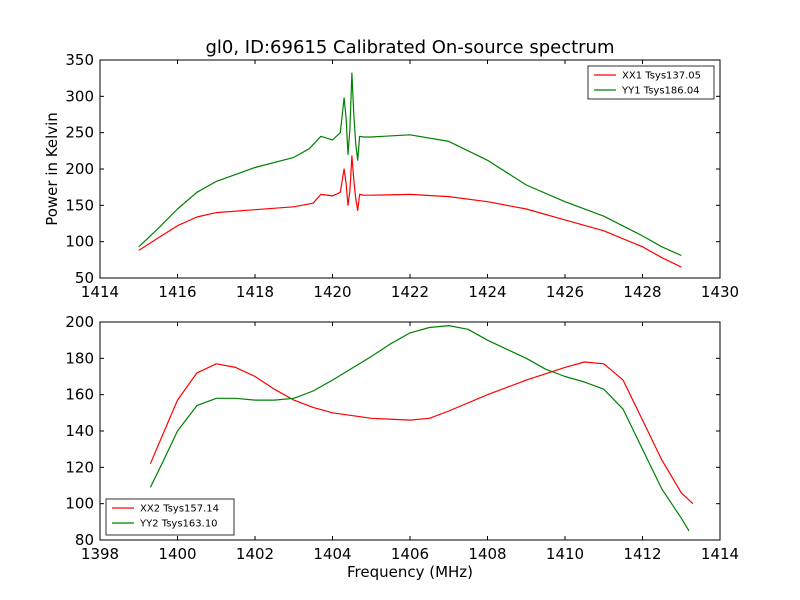  I want to click on bottom-legend: XX2 Tsys157.14 YY2 Tsys163.10, so click(170, 517).